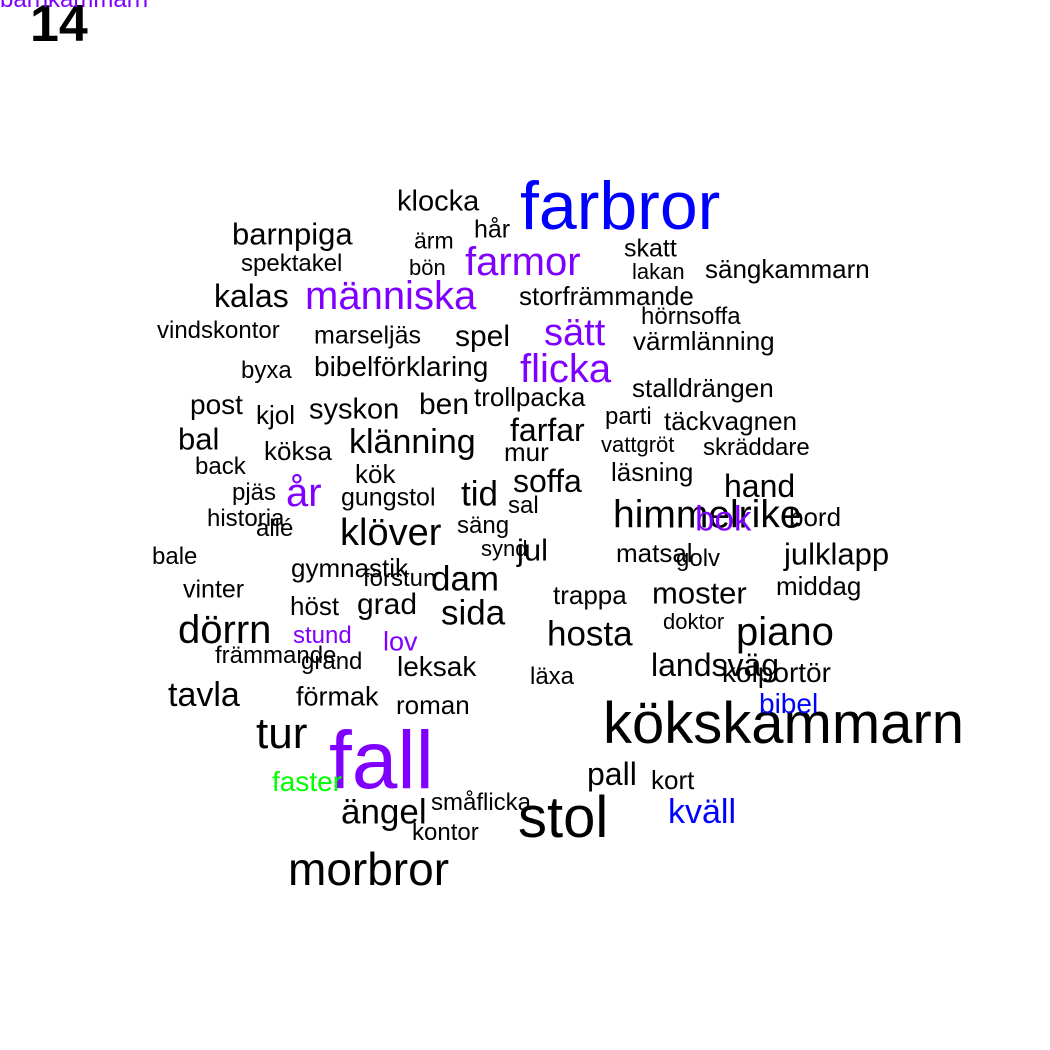  I want to click on word-leksak: leksak, so click(437, 666).